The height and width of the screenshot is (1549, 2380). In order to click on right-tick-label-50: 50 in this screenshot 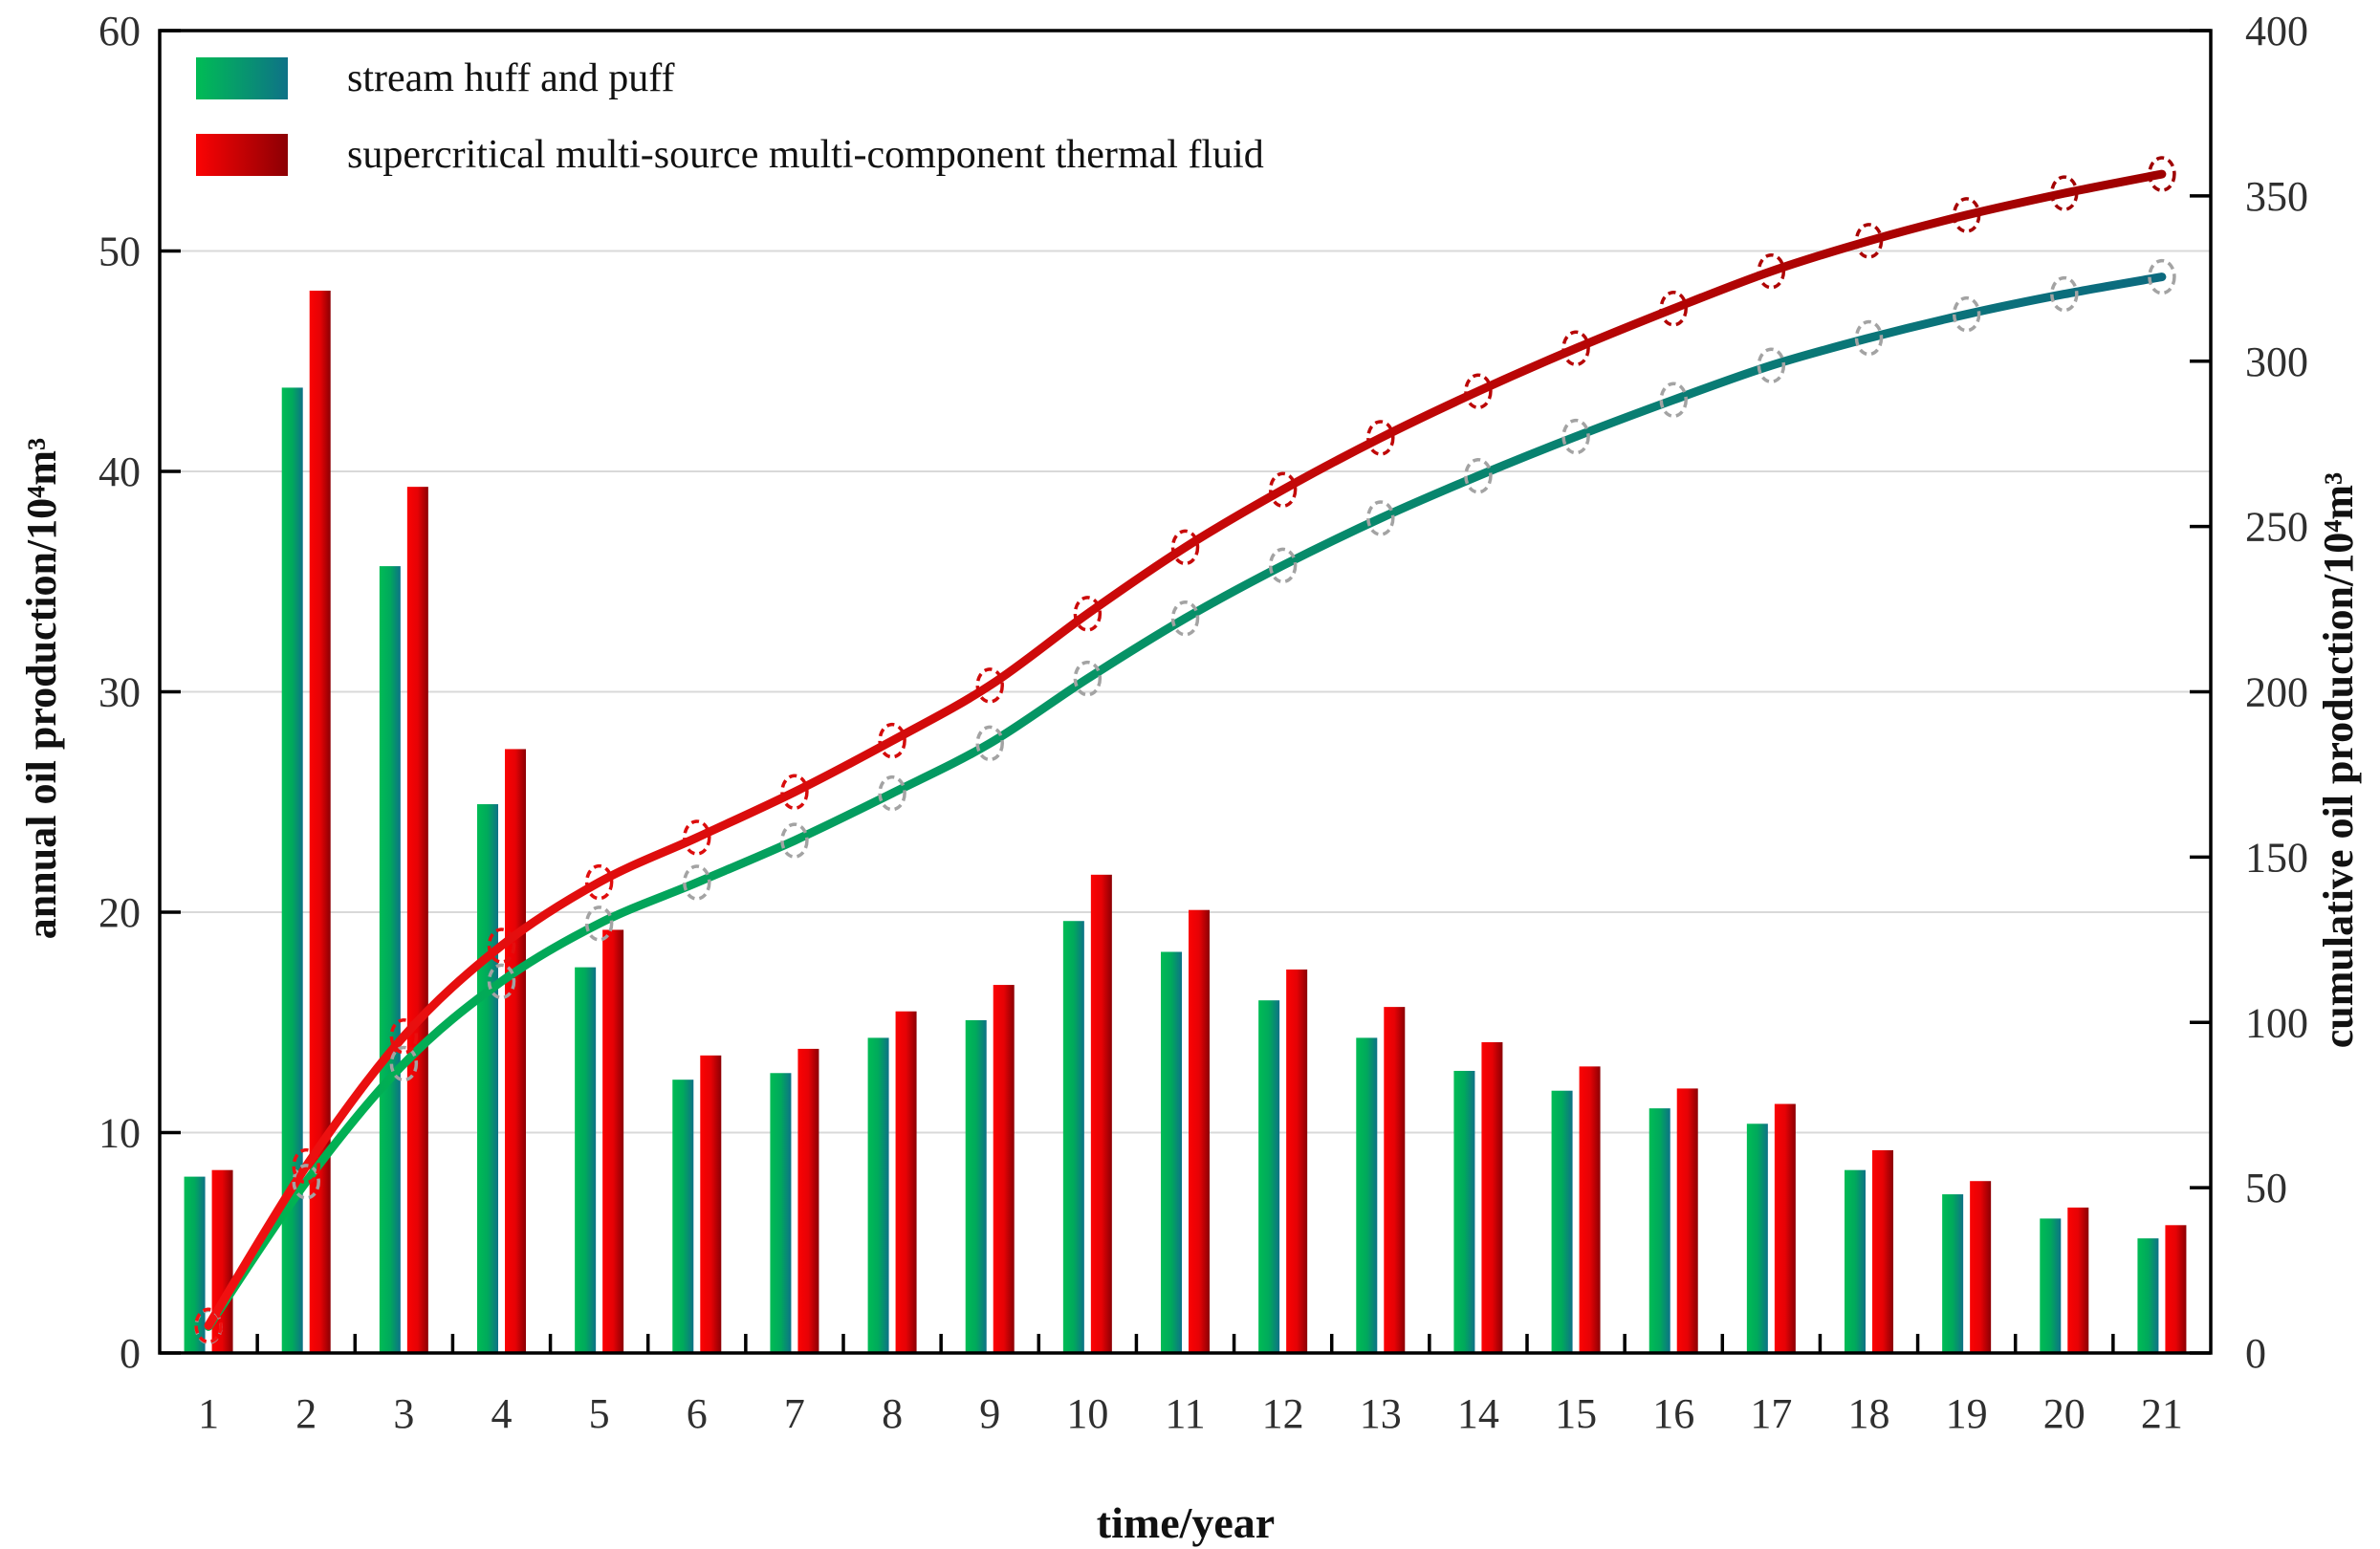, I will do `click(2266, 1188)`.